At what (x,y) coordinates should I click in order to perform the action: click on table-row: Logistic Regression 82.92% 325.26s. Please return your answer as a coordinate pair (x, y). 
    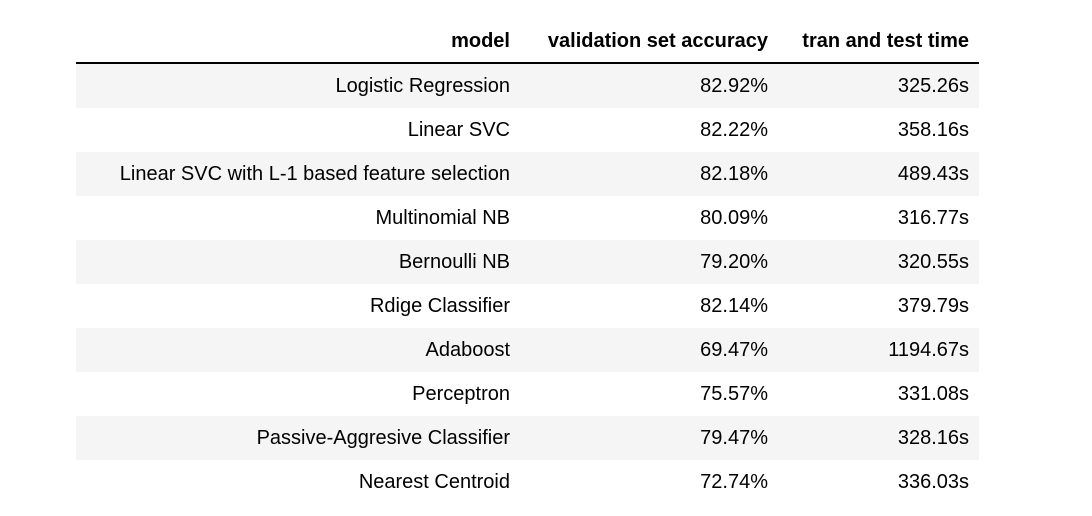
    Looking at the image, I should click on (527, 85).